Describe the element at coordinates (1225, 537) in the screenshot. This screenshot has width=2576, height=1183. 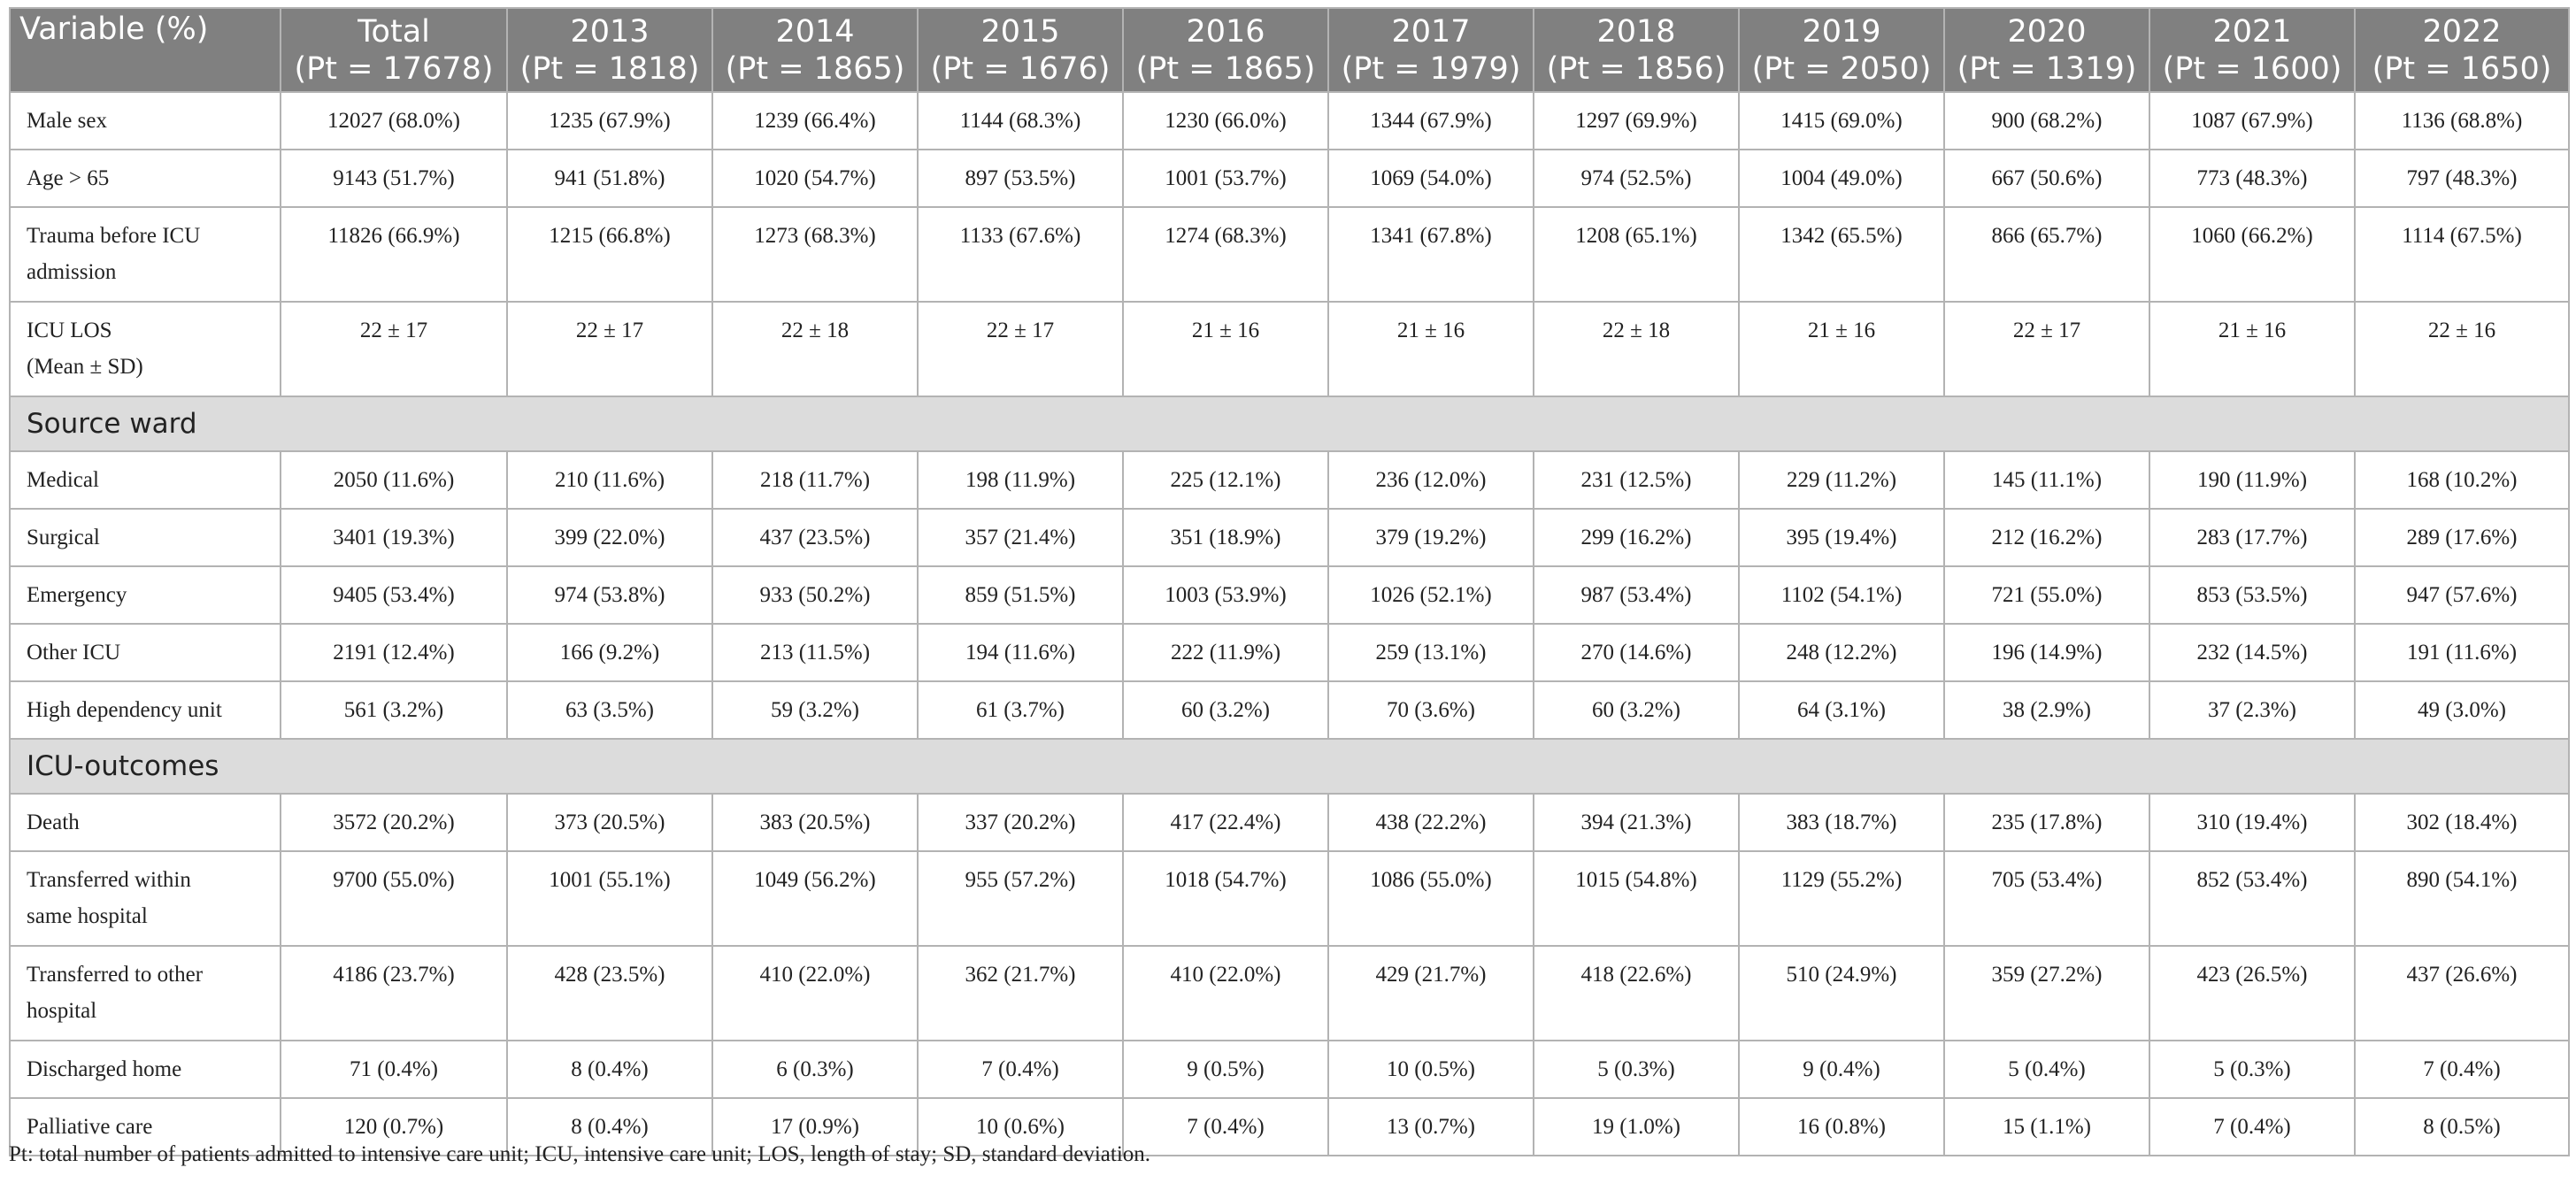
I see `table-cell: 351 (18.9%)` at that location.